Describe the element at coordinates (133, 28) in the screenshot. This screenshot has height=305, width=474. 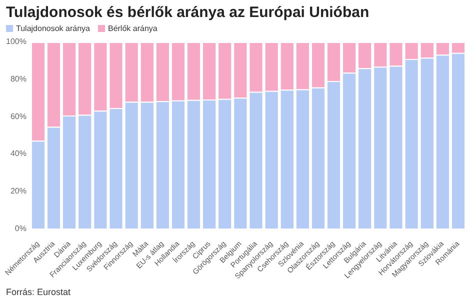
I see `legend-label: Bérlők aránya` at that location.